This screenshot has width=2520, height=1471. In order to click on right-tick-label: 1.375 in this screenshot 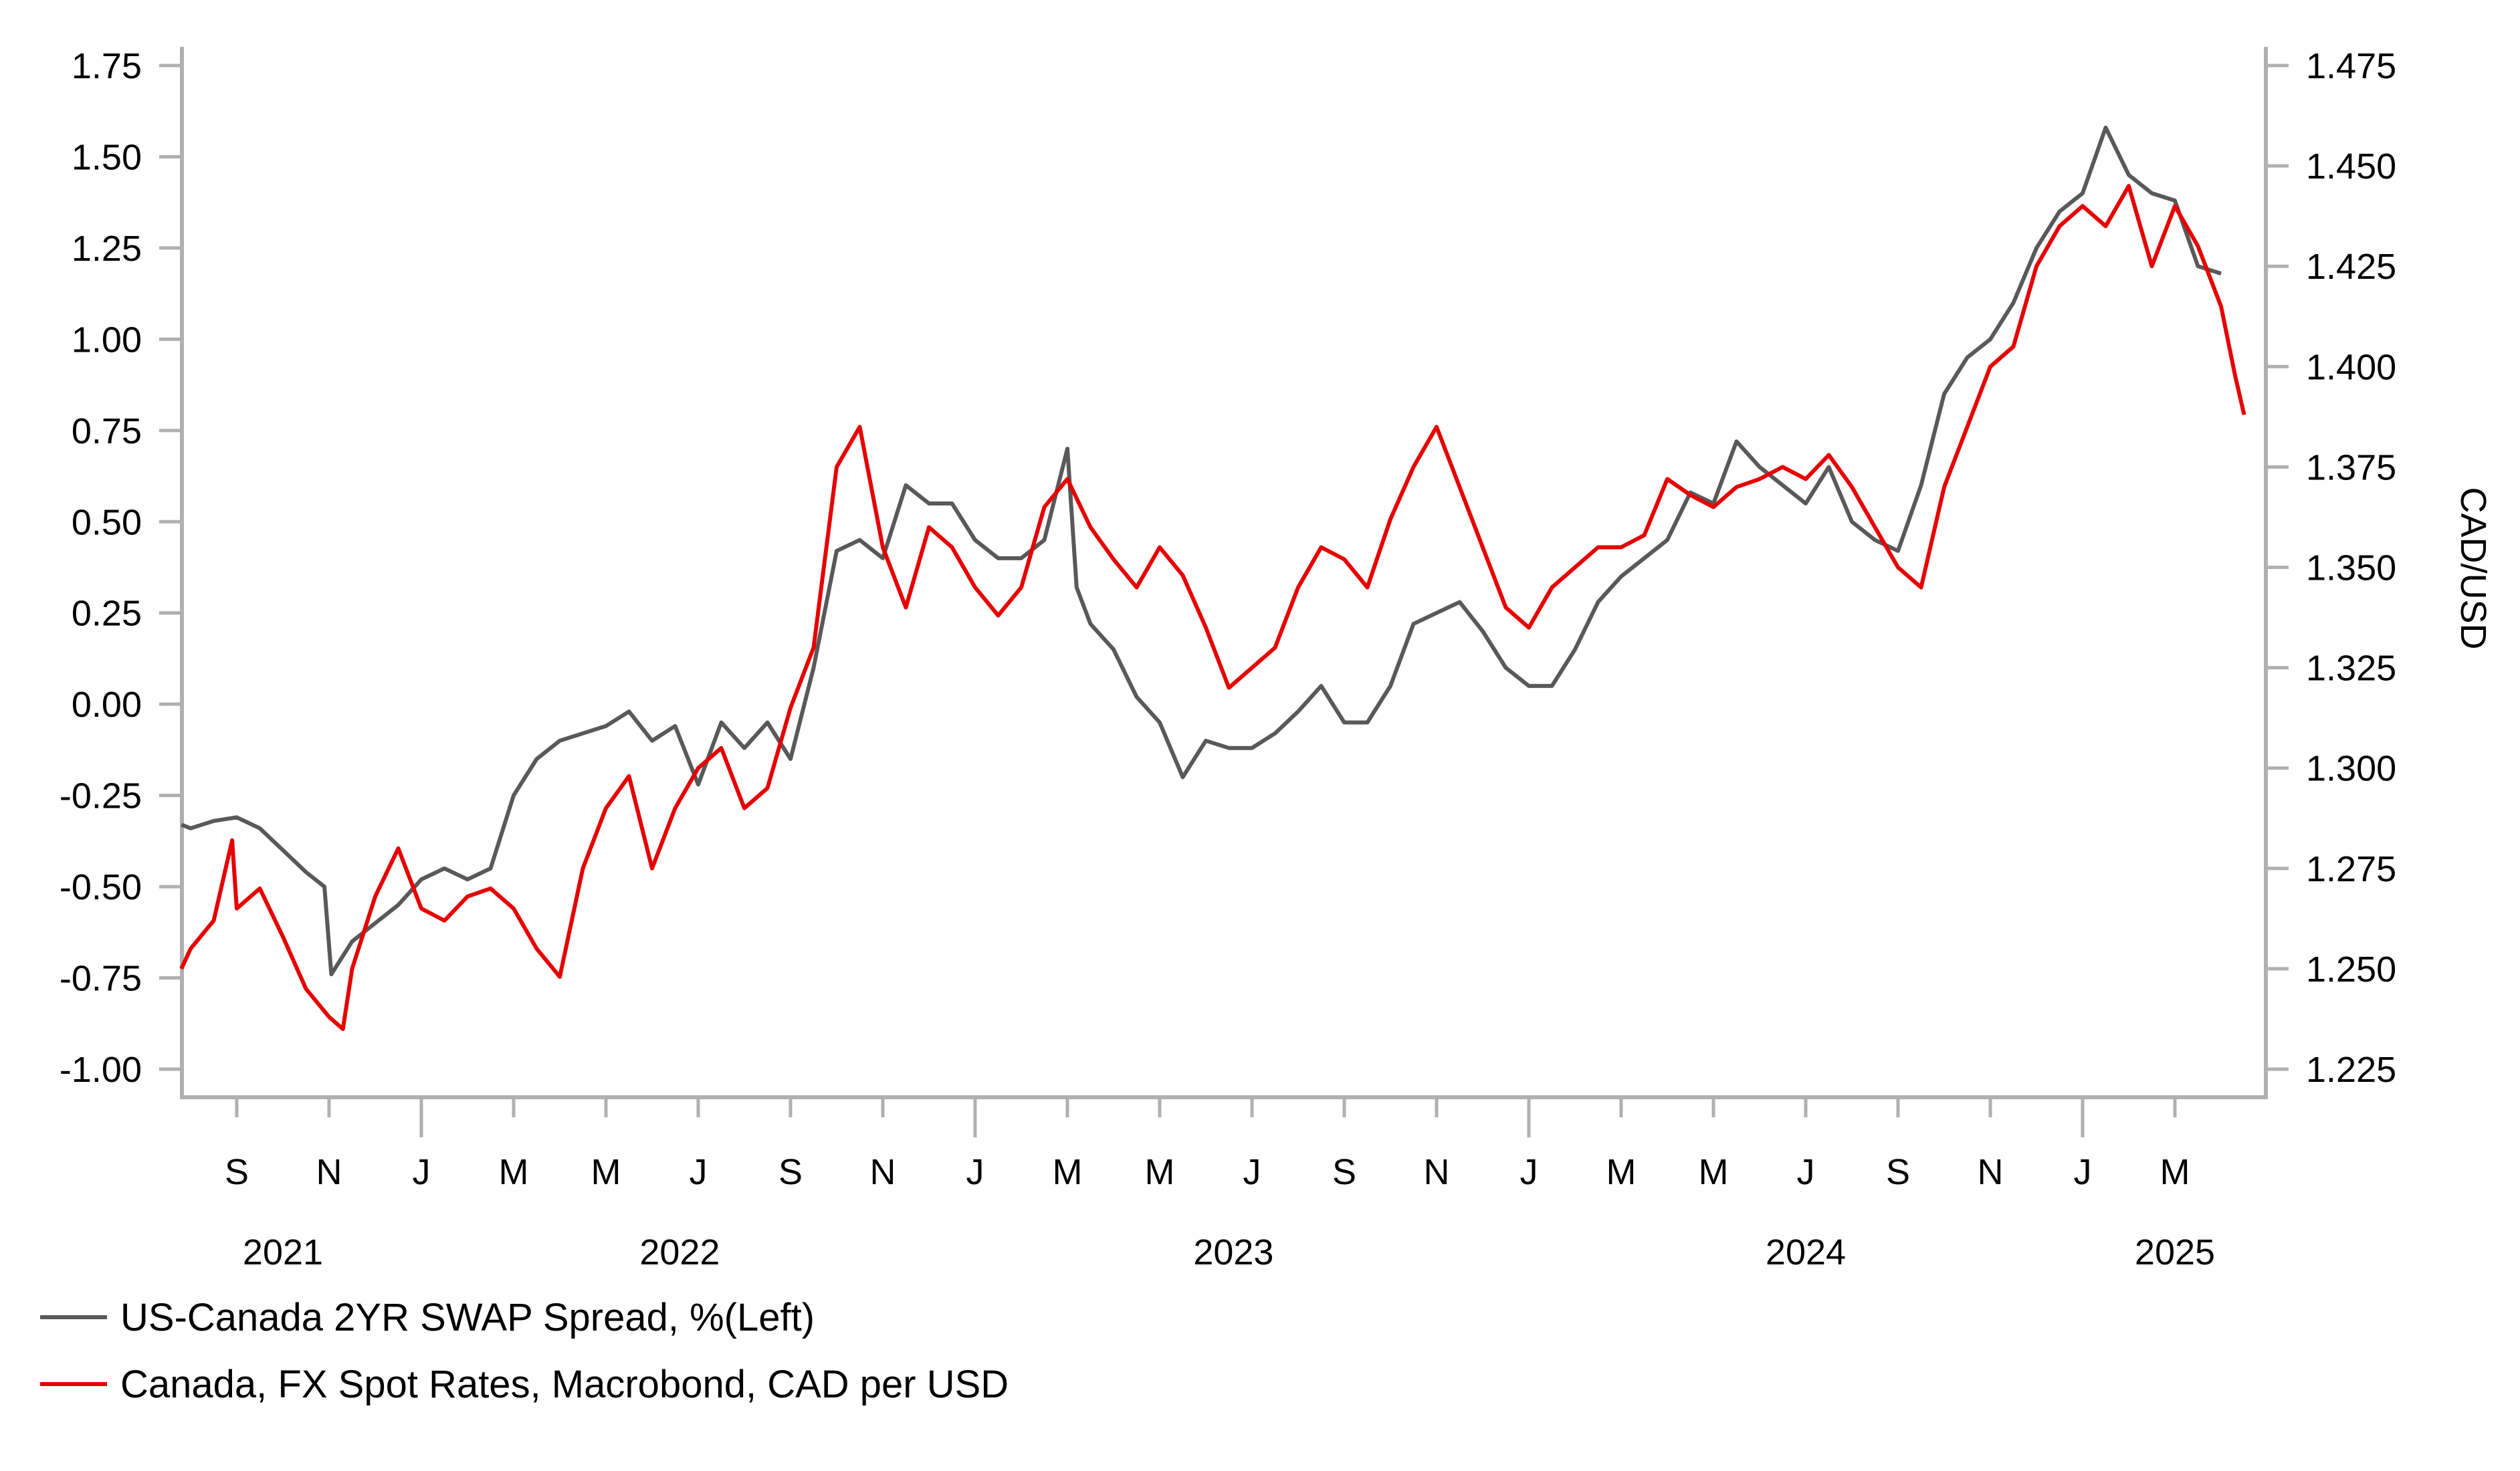, I will do `click(2351, 467)`.